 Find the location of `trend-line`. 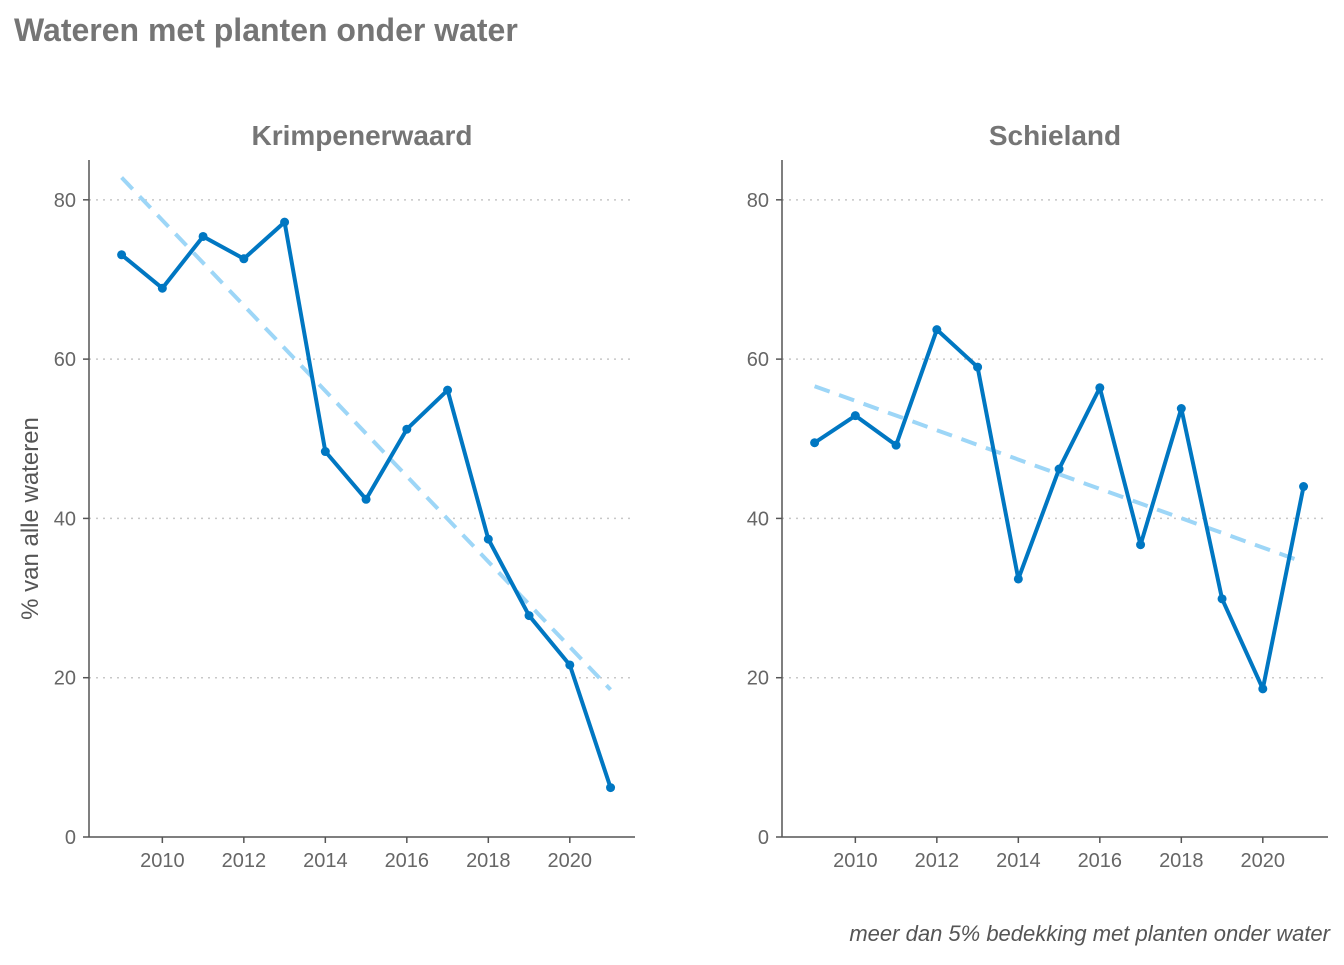

trend-line is located at coordinates (1059, 474).